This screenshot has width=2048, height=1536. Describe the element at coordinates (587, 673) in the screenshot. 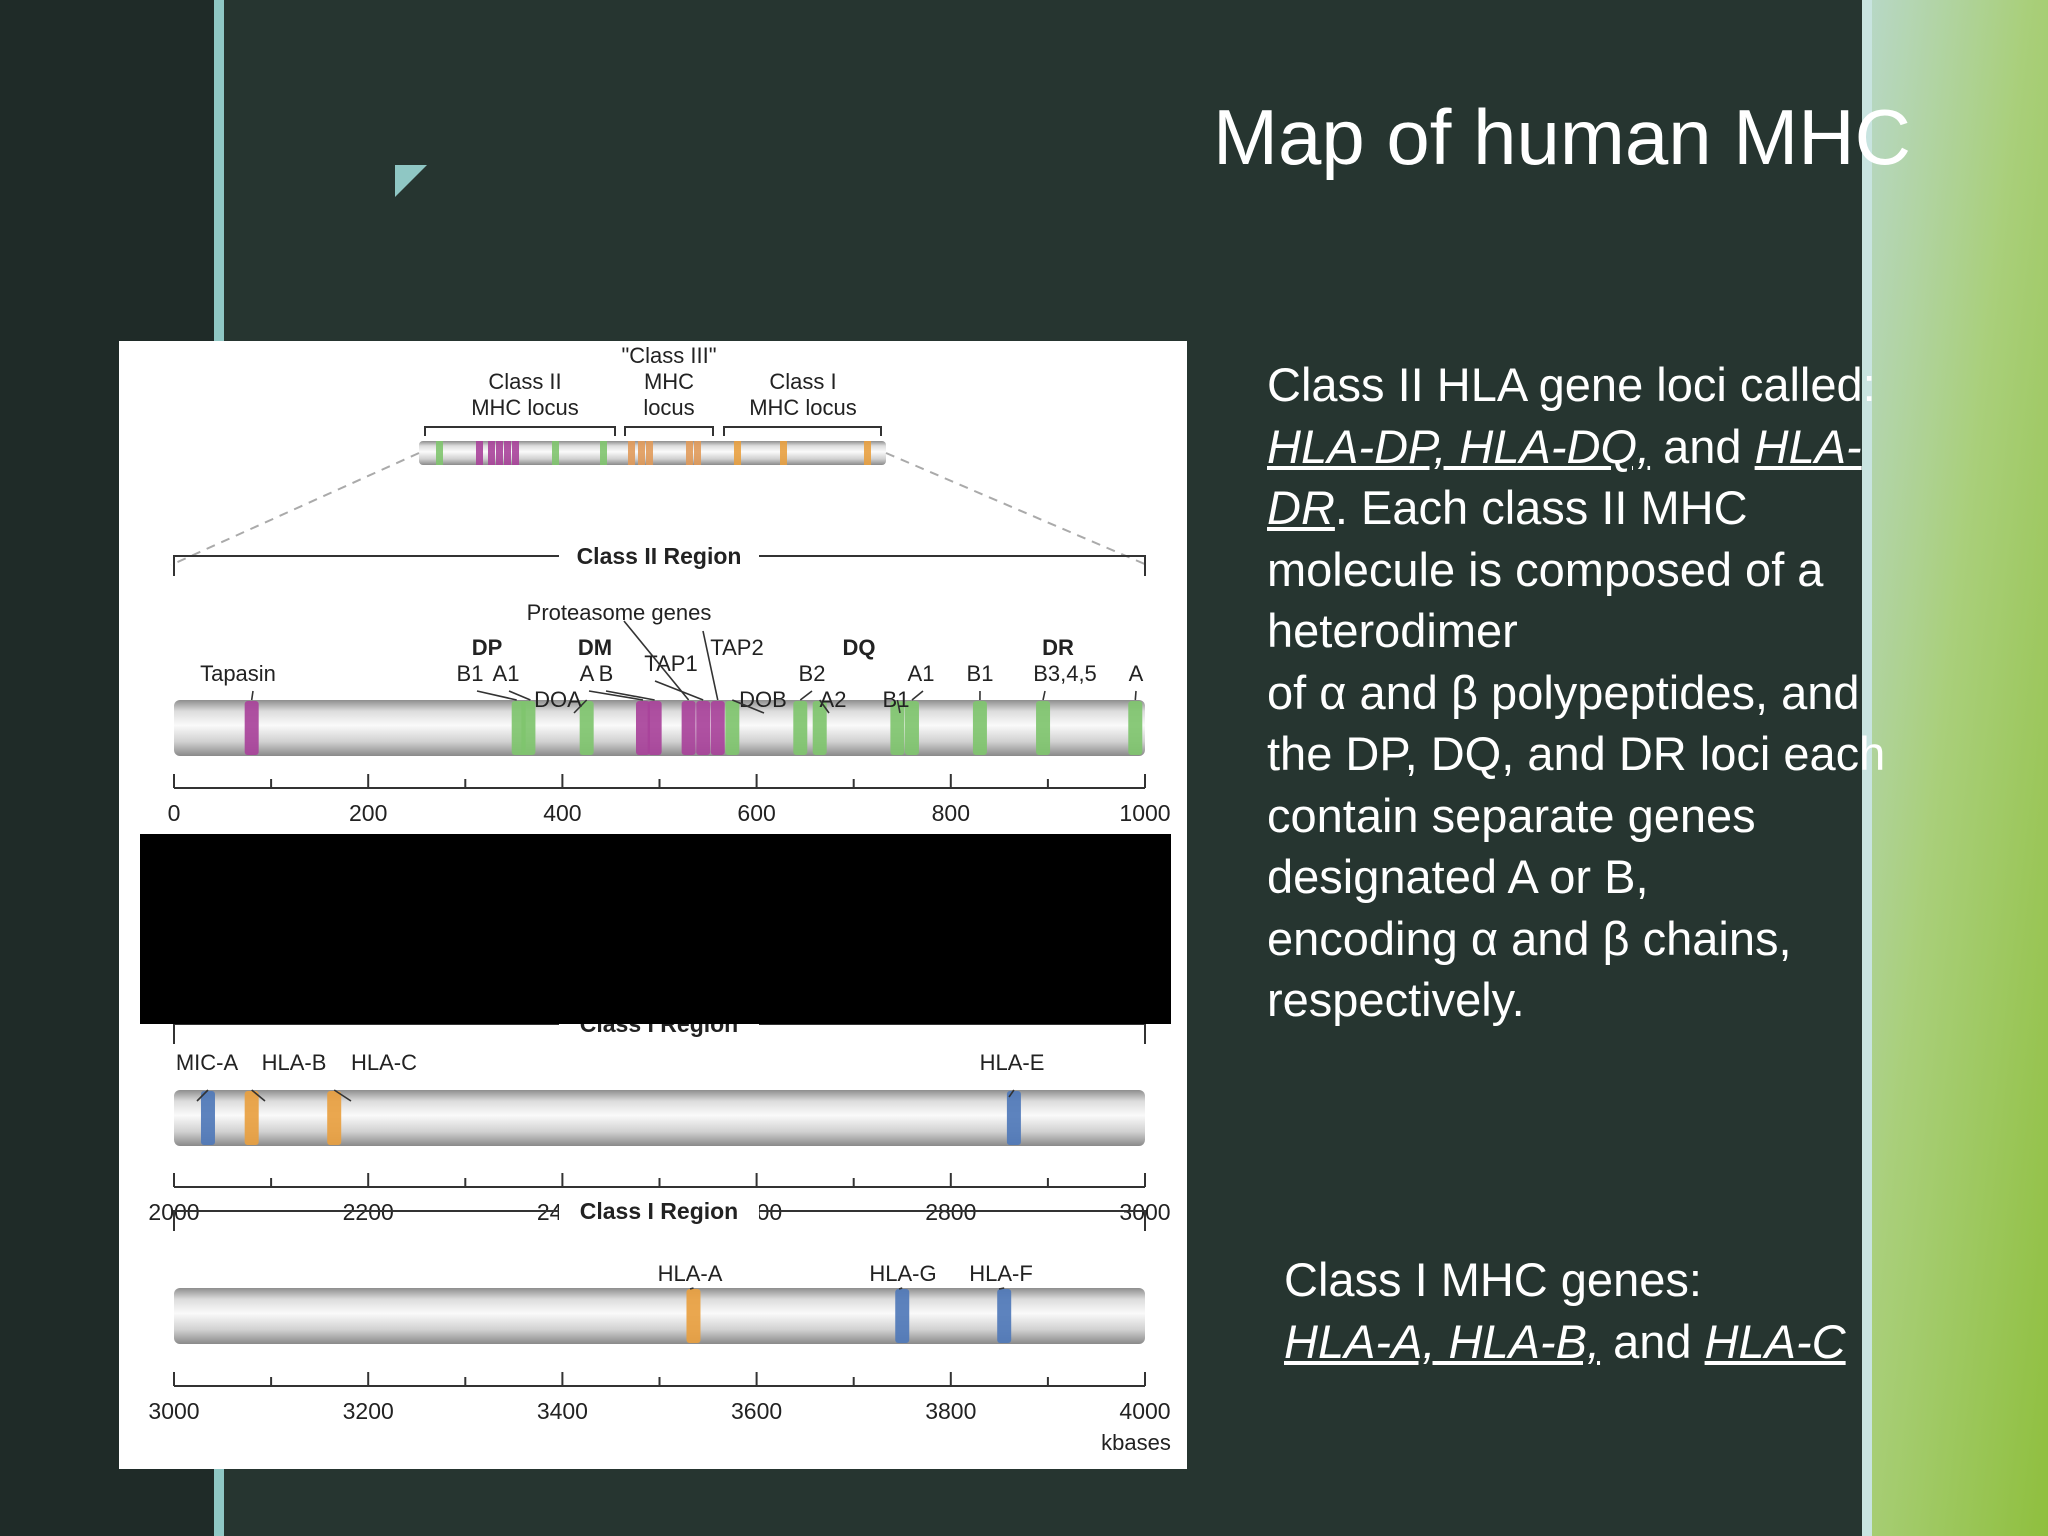

I see `gene-label-dm-a: A` at that location.